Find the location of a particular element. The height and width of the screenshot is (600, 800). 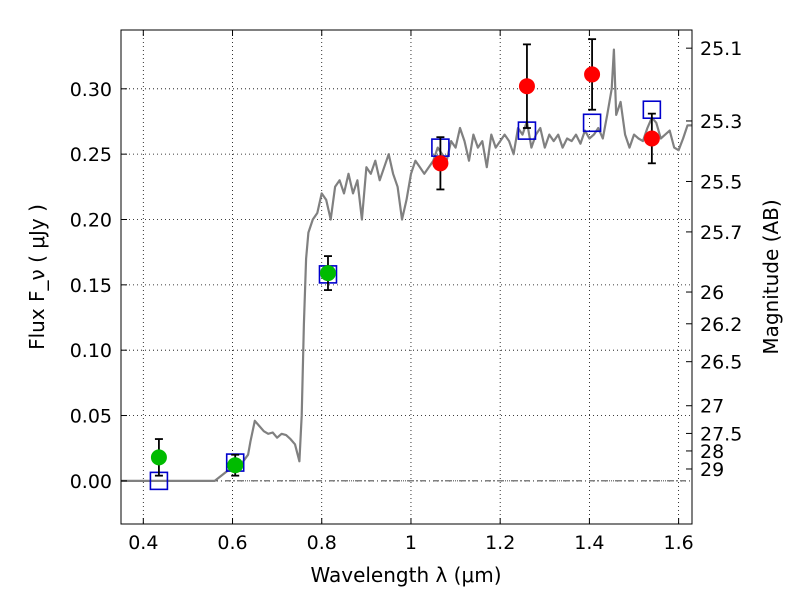

x-tick-label: 0.6 is located at coordinates (232, 543).